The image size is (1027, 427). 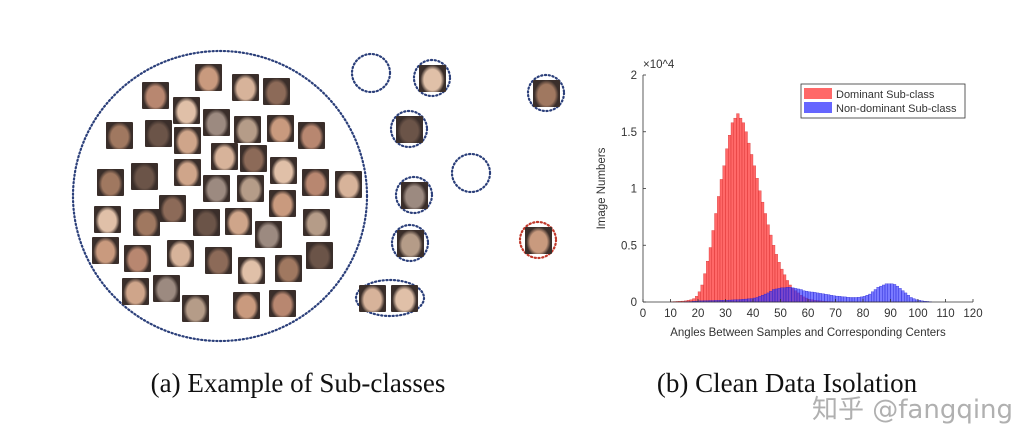 What do you see at coordinates (917, 314) in the screenshot?
I see `x-tick-label: 100` at bounding box center [917, 314].